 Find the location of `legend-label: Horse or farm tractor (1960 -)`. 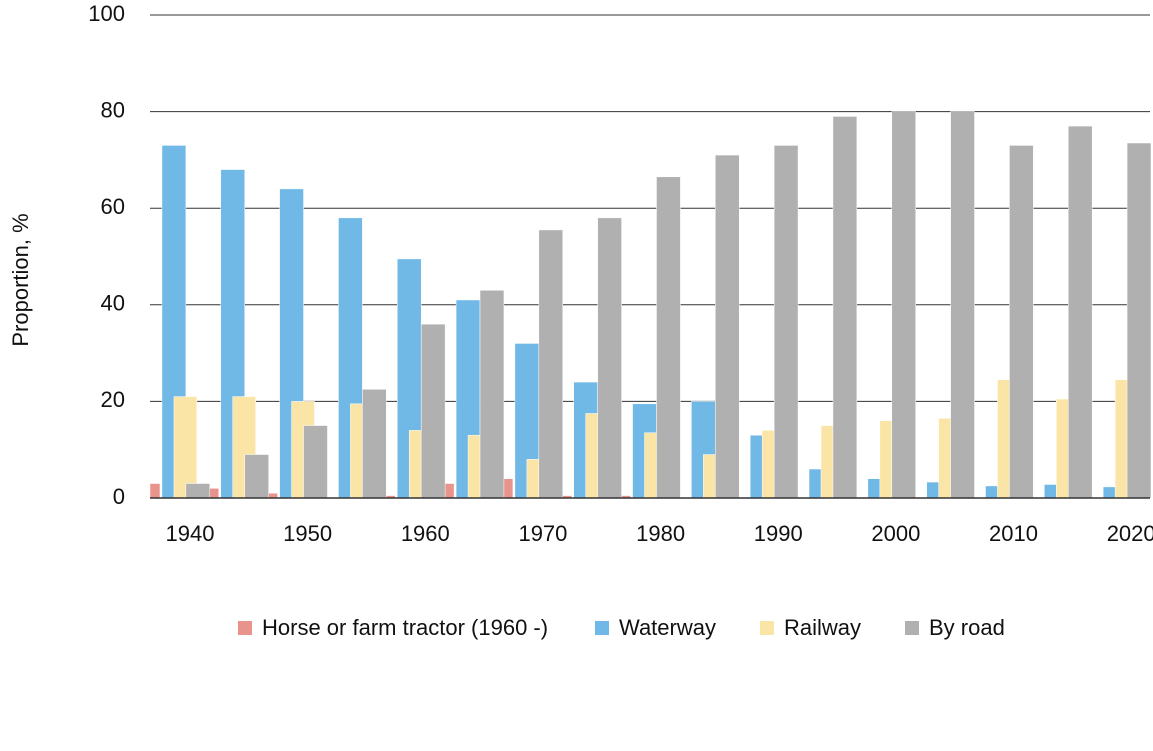

legend-label: Horse or farm tractor (1960 -) is located at coordinates (405, 627).